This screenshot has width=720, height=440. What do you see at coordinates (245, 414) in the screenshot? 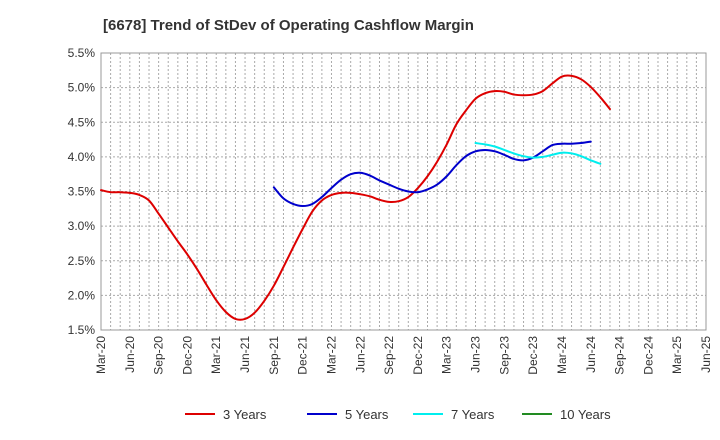
I see `legend-label: 3 Years` at bounding box center [245, 414].